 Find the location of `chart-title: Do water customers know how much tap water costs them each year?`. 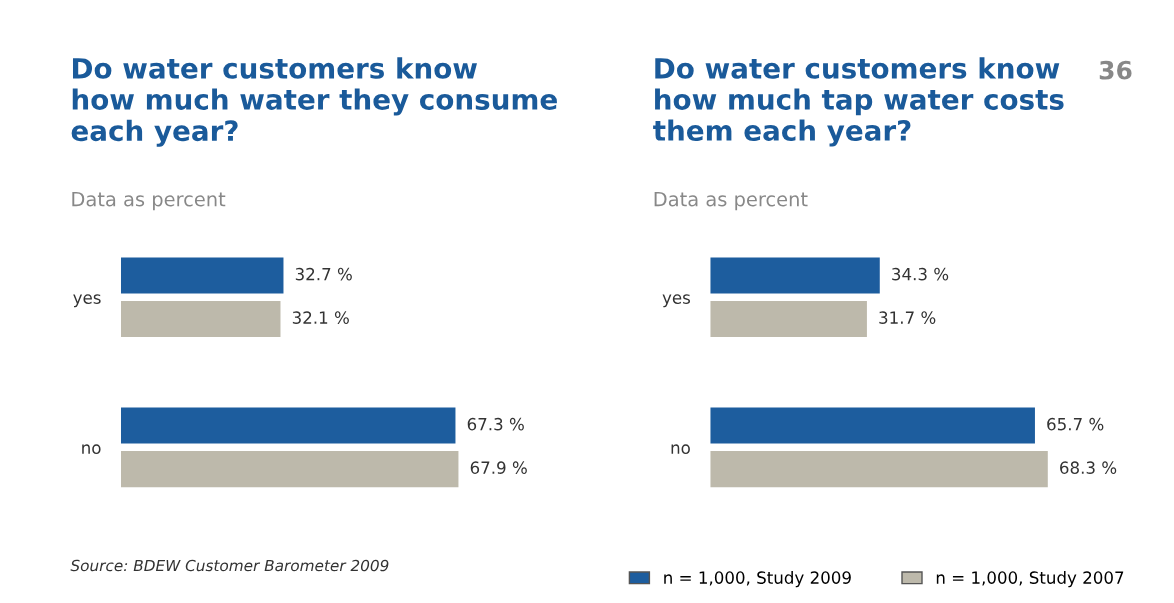

chart-title: Do water customers know how much tap water costs them each year? is located at coordinates (858, 102).